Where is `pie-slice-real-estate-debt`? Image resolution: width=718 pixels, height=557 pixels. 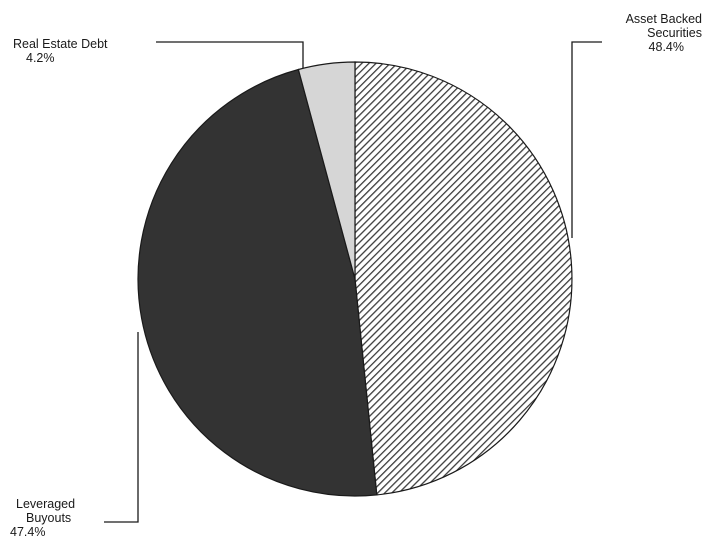 pie-slice-real-estate-debt is located at coordinates (326, 170).